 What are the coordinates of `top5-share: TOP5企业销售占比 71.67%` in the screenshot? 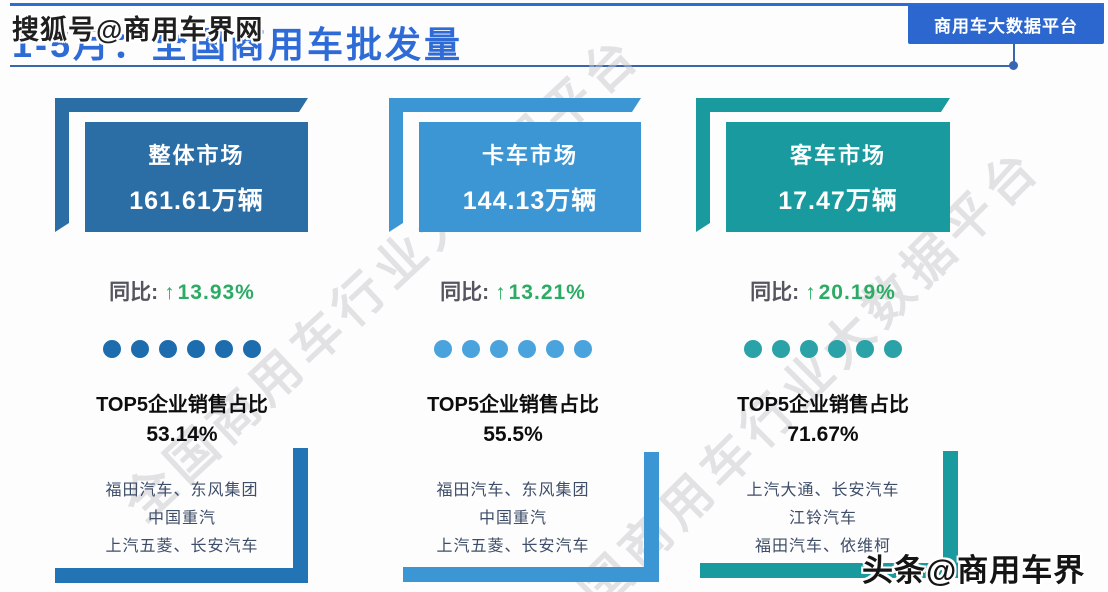 It's located at (823, 420).